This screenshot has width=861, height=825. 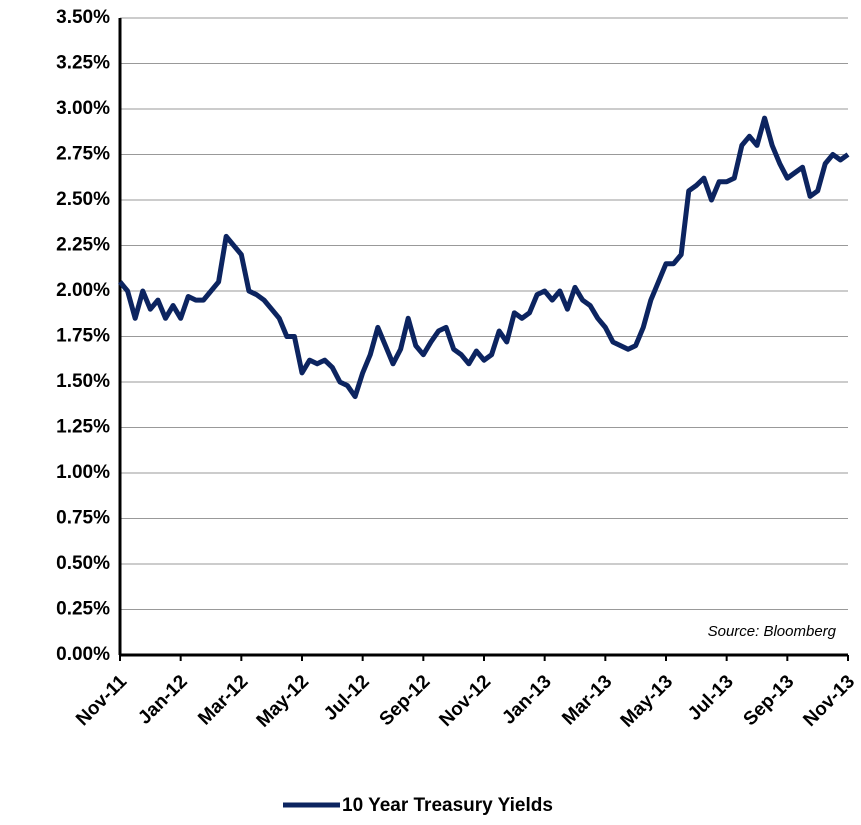 I want to click on y-tick-label: 2.25%, so click(x=83, y=245).